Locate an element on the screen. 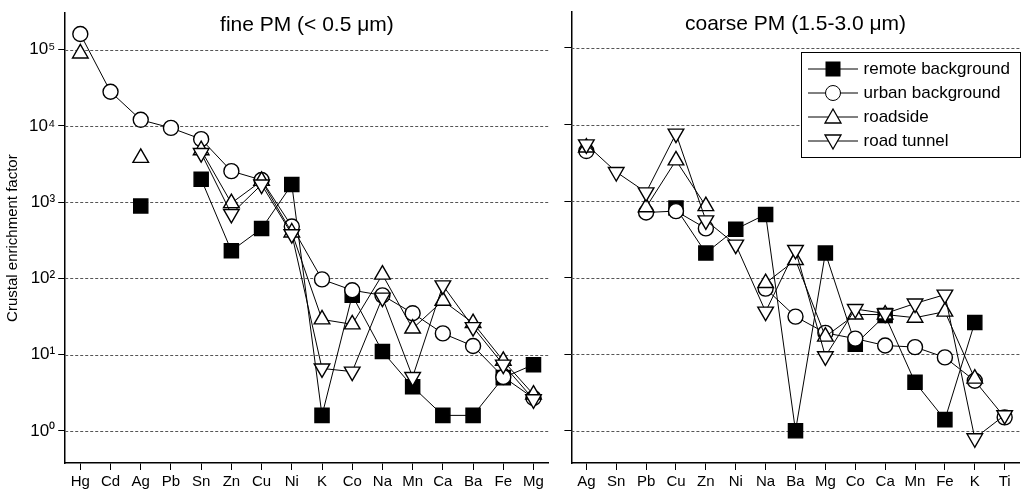  legend-label: urban background is located at coordinates (932, 93).